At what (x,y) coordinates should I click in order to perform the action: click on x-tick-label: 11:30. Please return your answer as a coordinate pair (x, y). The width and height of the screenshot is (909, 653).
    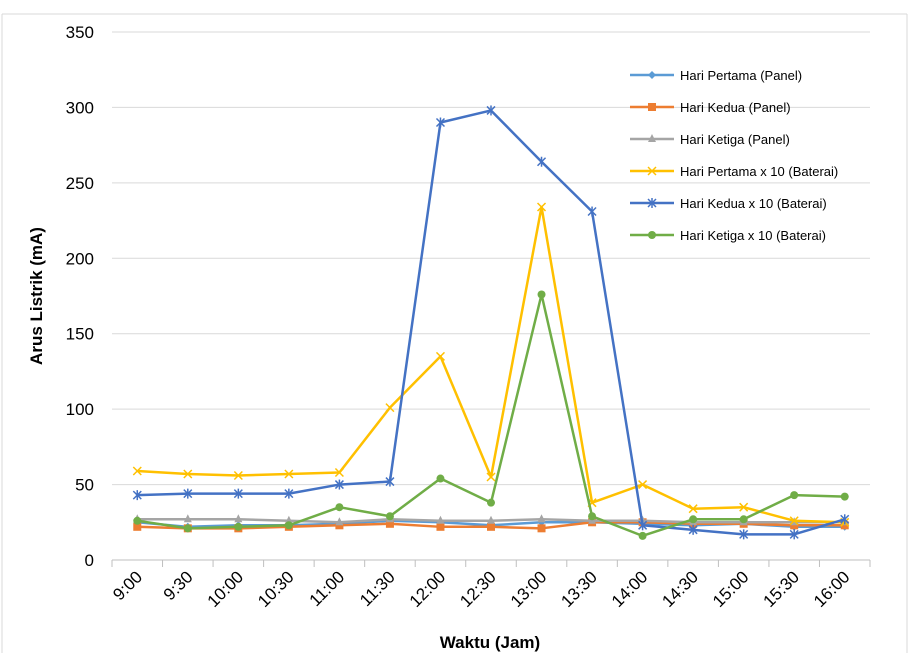
    Looking at the image, I should click on (377, 588).